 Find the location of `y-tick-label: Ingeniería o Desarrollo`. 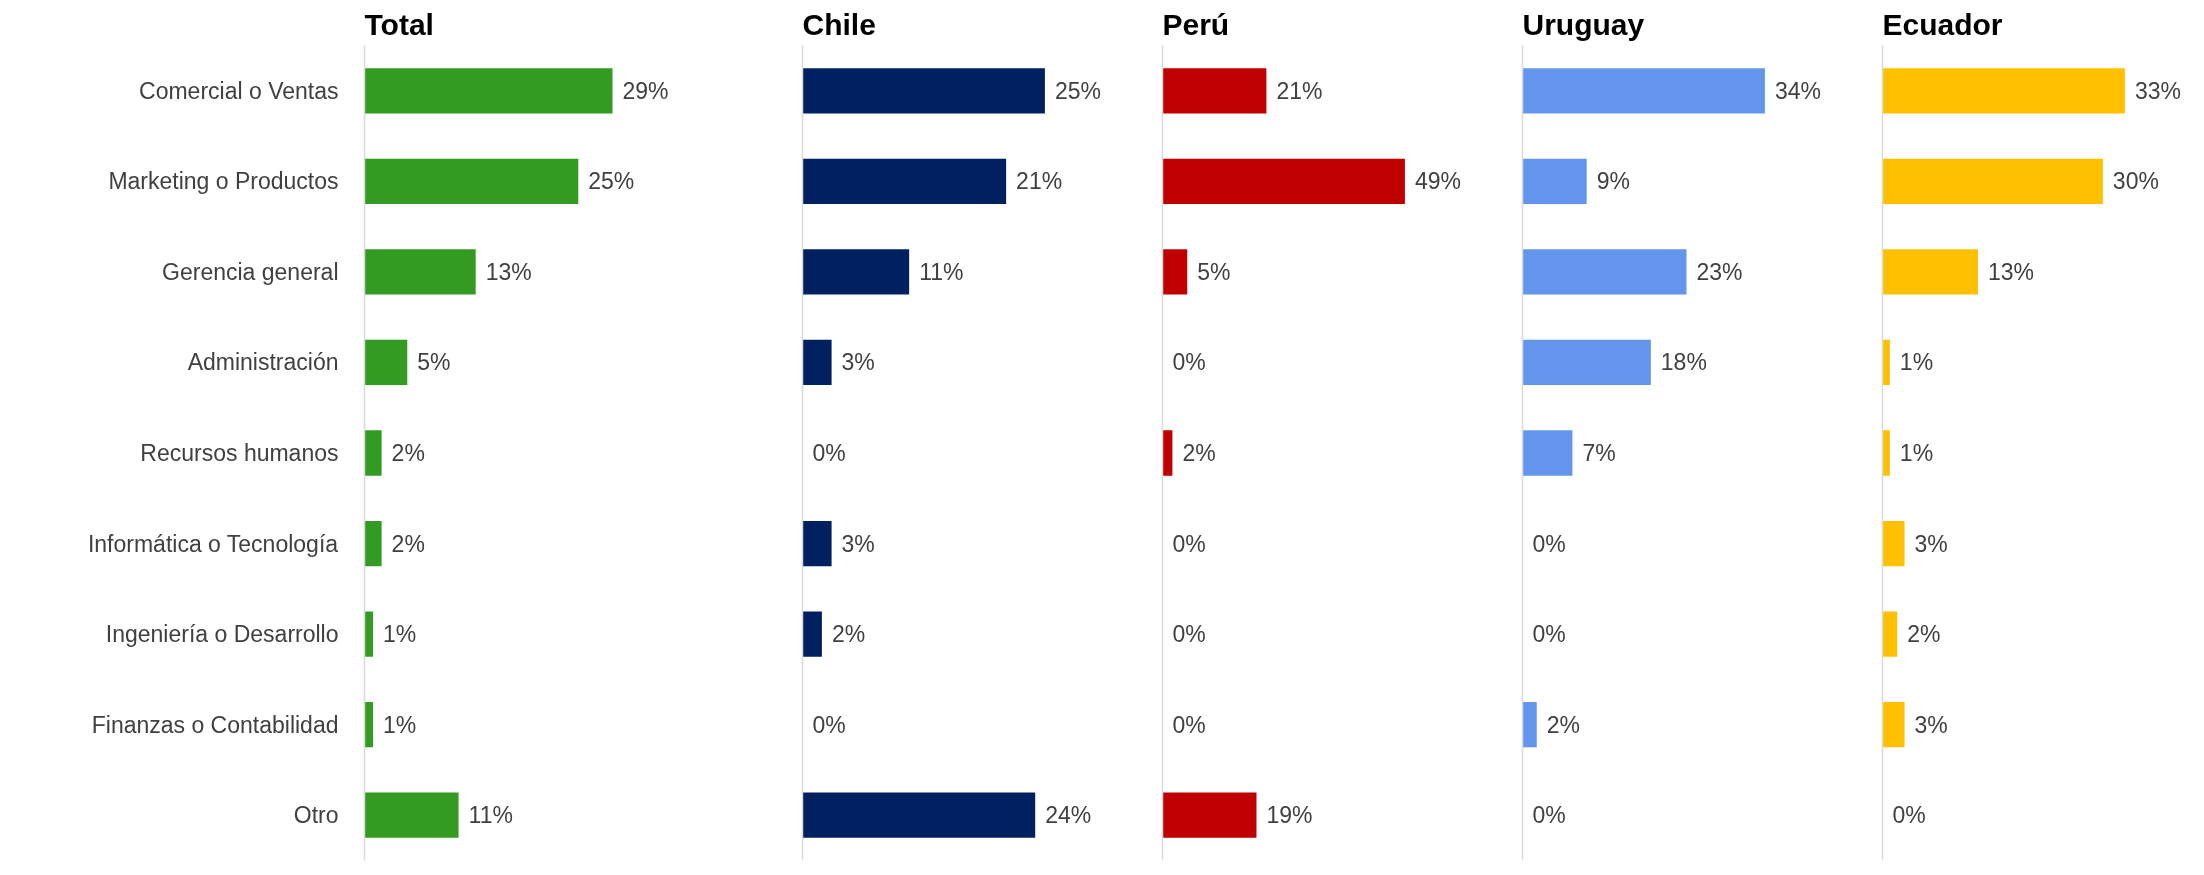

y-tick-label: Ingeniería o Desarrollo is located at coordinates (222, 634).